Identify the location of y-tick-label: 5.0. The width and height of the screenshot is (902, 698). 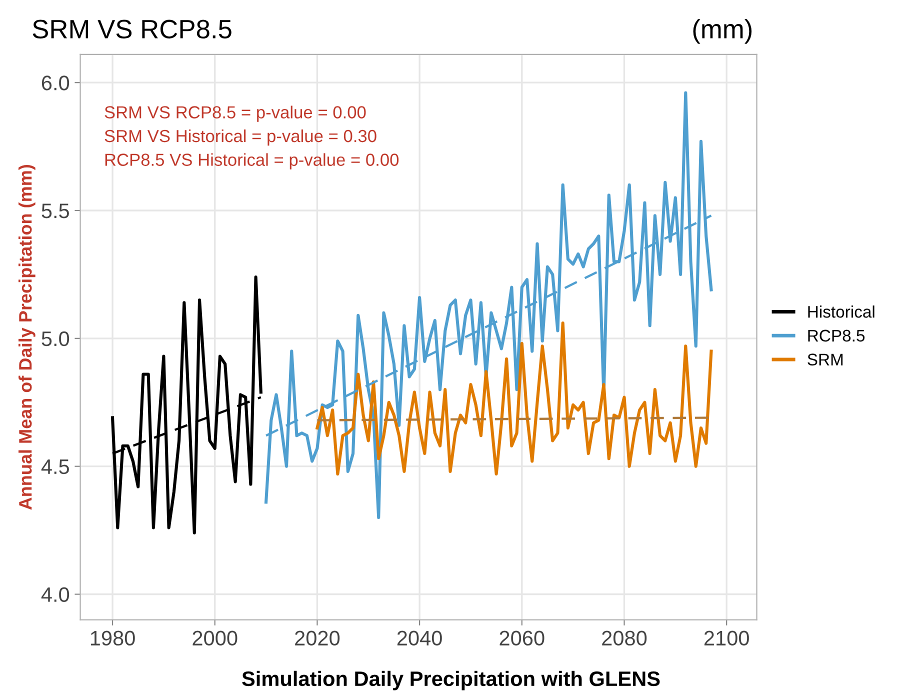
(56, 338).